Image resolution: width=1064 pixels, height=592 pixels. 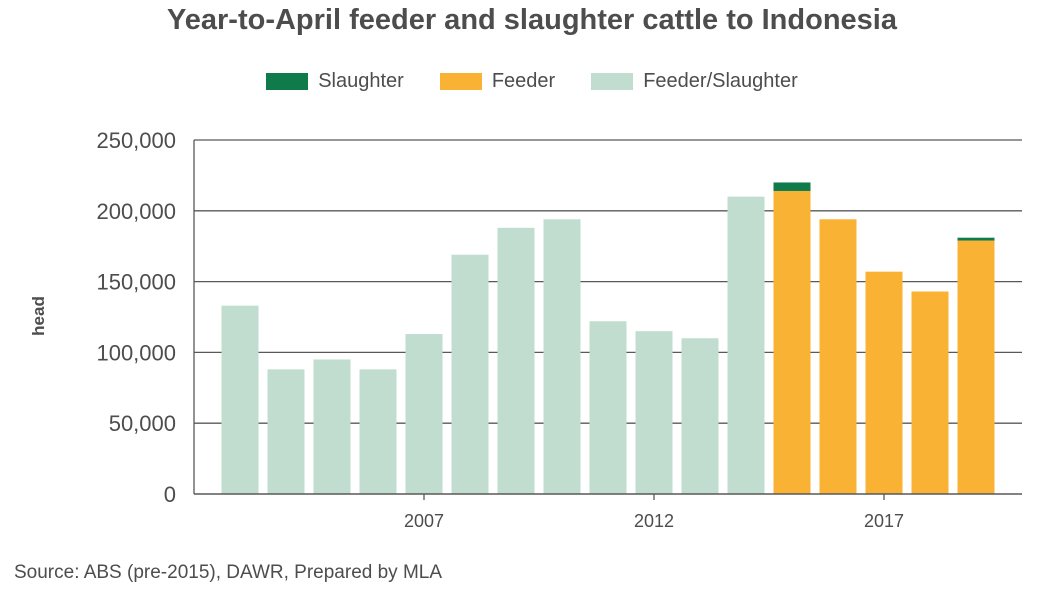 What do you see at coordinates (516, 361) in the screenshot?
I see `bar-feeder-slaughter-2009` at bounding box center [516, 361].